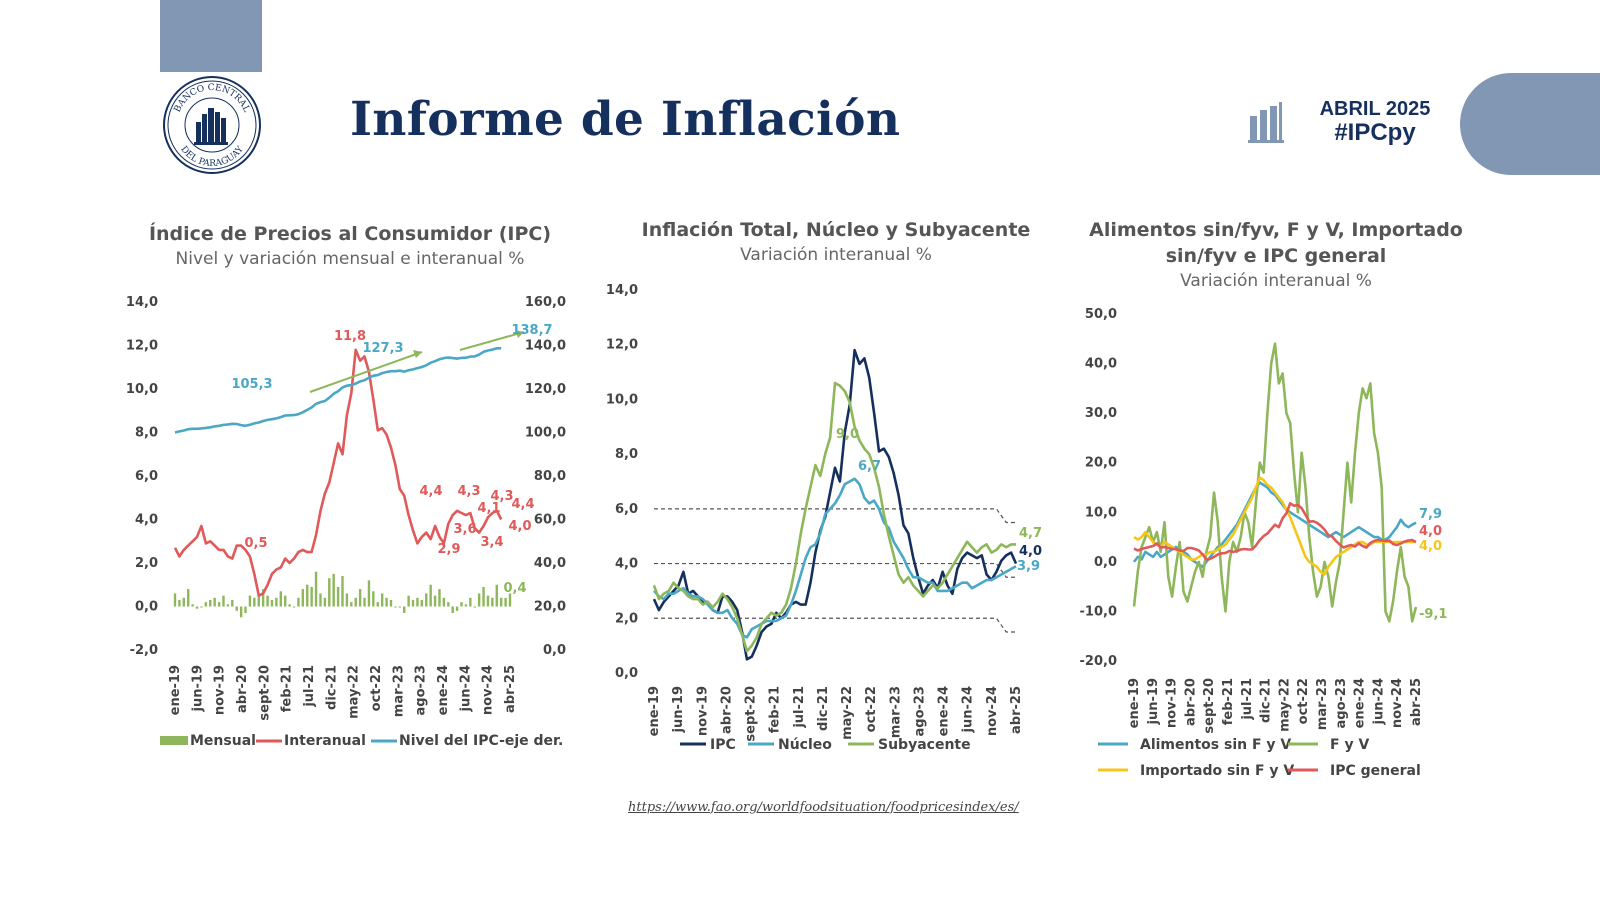 Image resolution: width=1600 pixels, height=900 pixels. Describe the element at coordinates (924, 745) in the screenshot. I see `legend-label: Subyacente` at that location.